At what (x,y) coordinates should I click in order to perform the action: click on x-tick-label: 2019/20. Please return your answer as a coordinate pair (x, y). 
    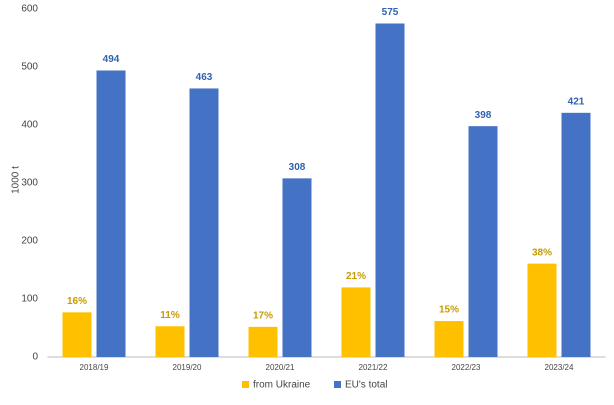
    Looking at the image, I should click on (187, 367).